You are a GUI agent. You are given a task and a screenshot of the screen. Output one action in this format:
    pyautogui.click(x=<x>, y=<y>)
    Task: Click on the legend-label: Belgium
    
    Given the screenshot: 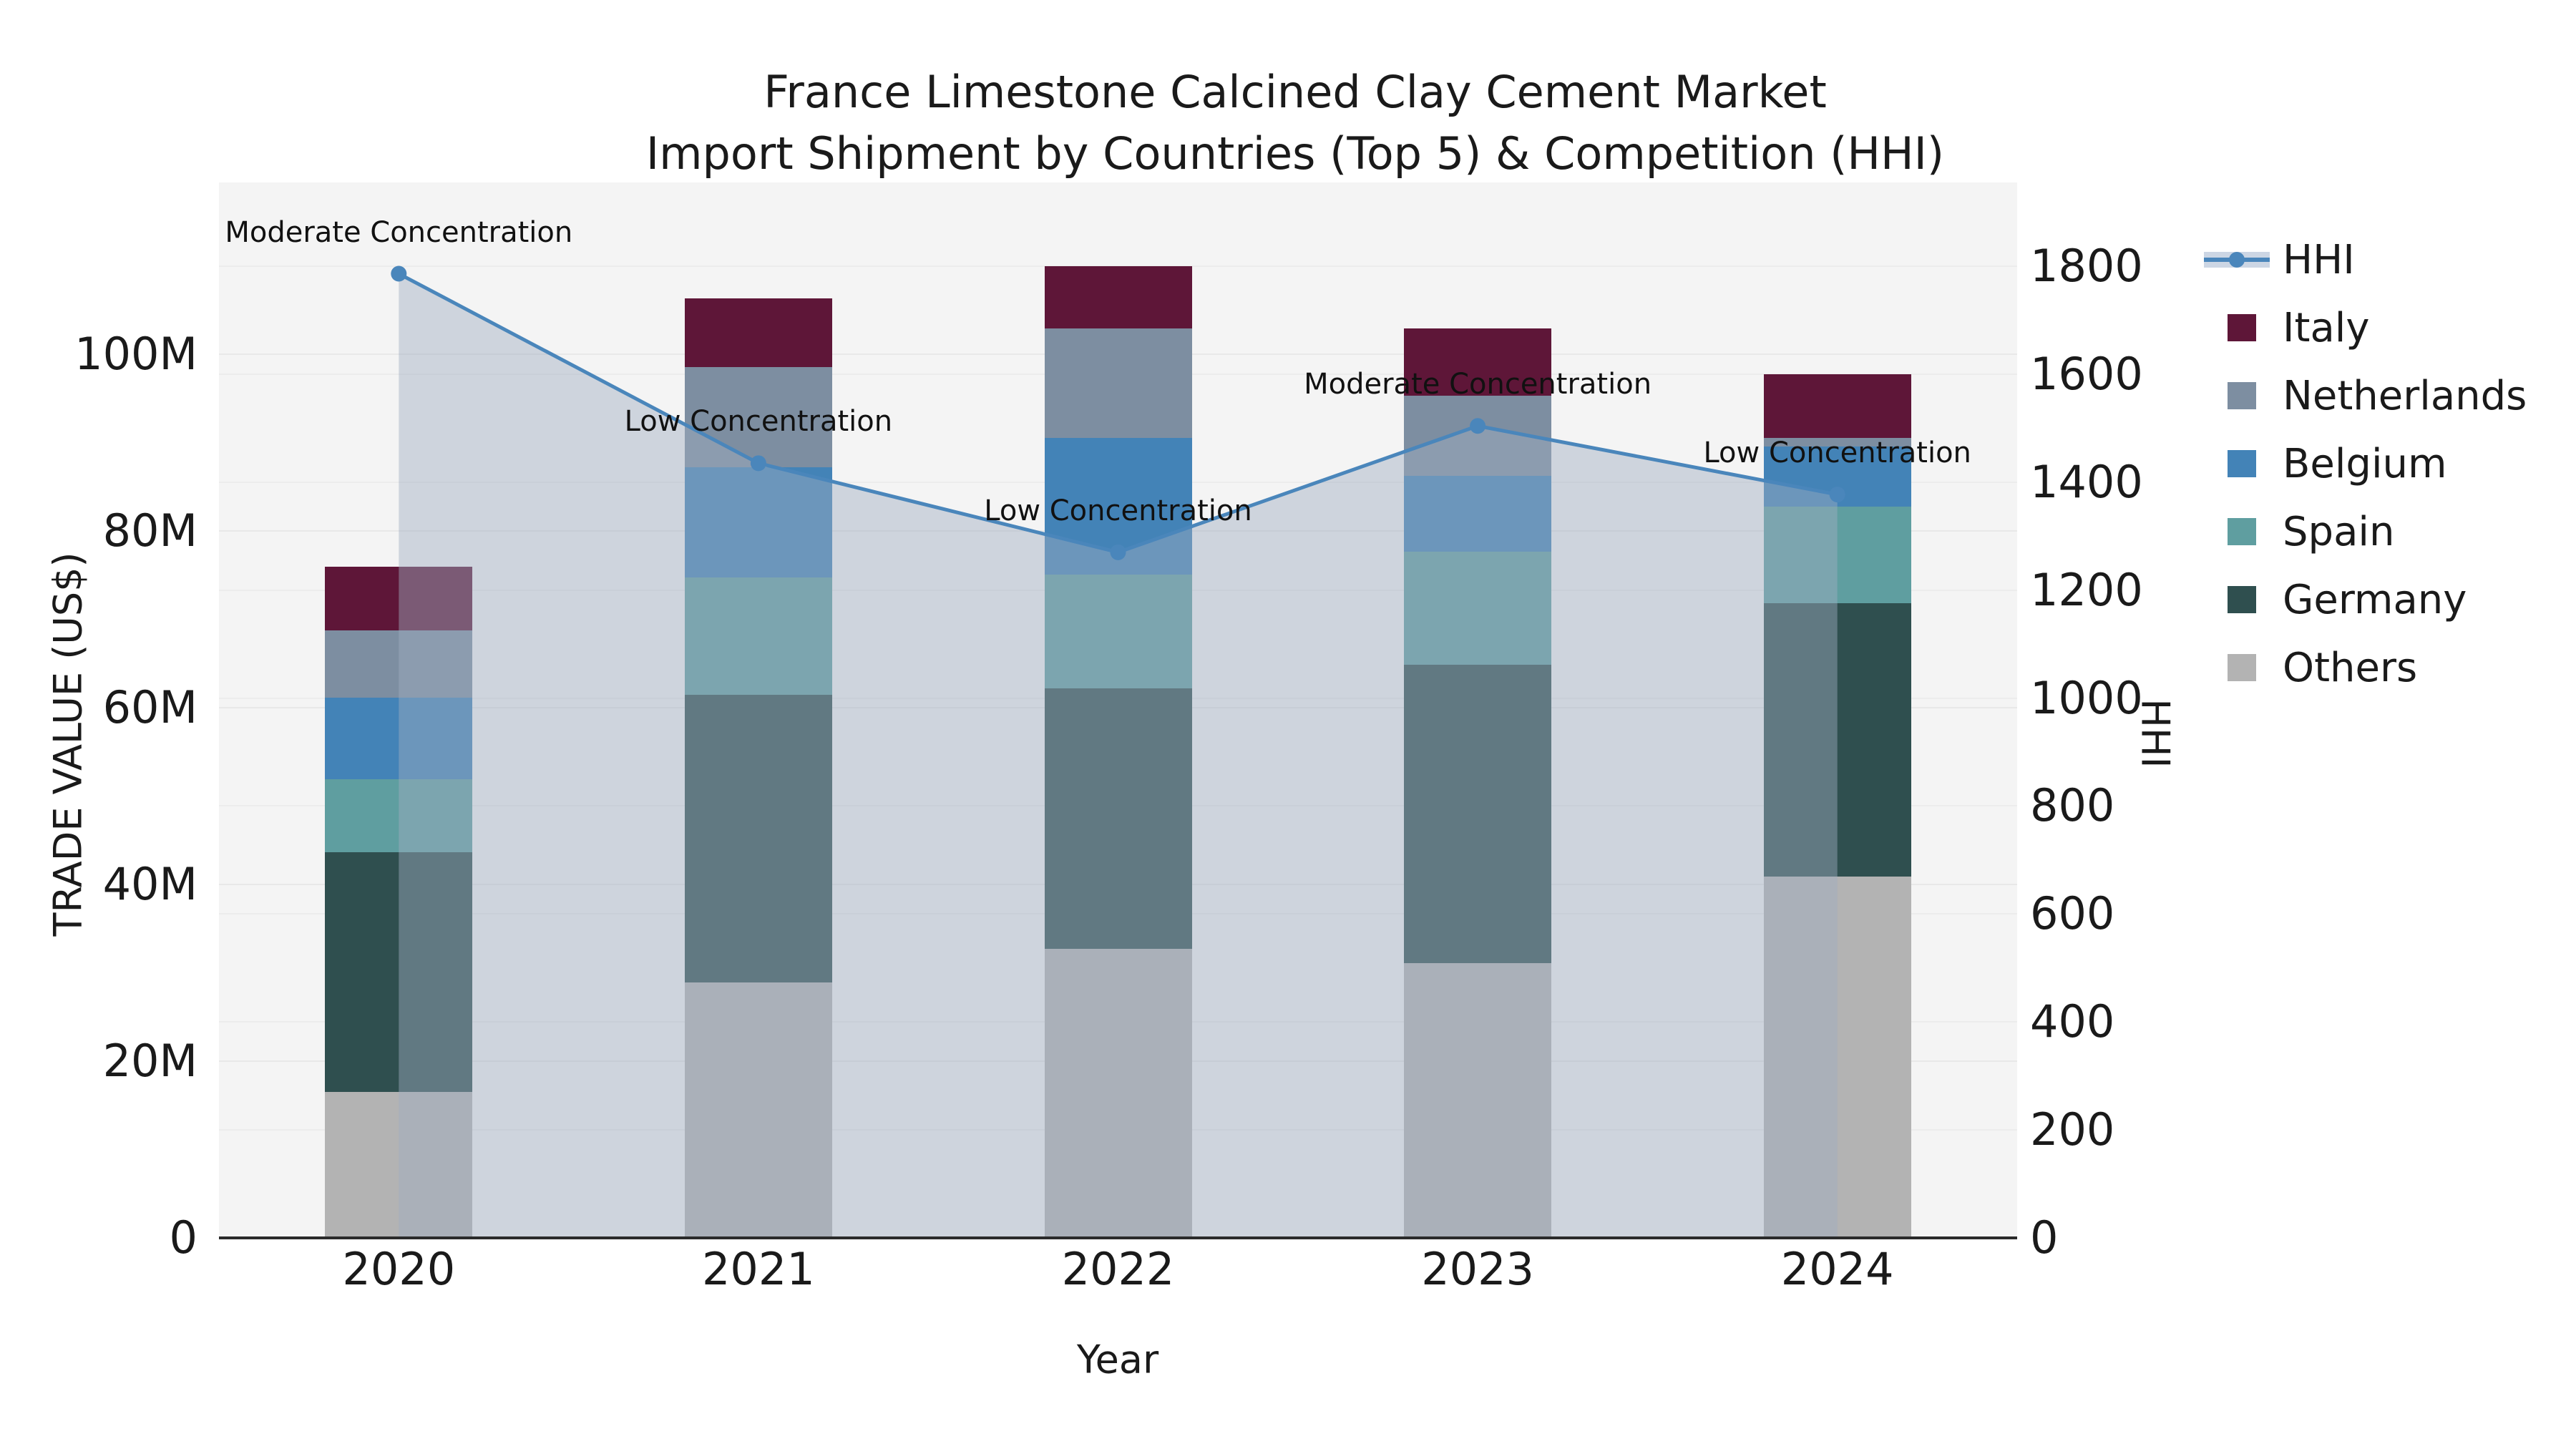 What is the action you would take?
    pyautogui.click(x=2365, y=463)
    